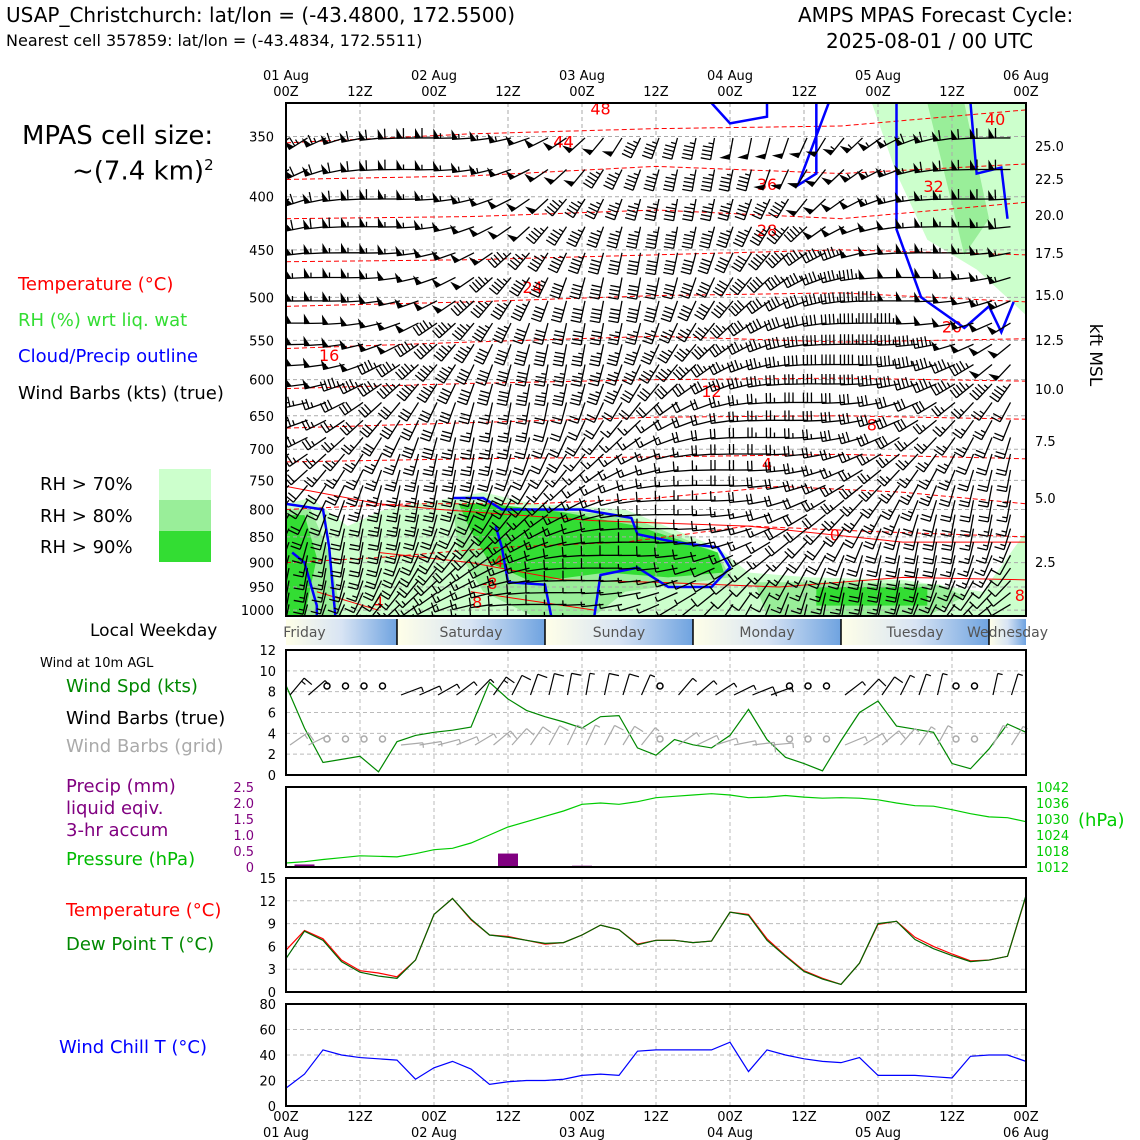 This screenshot has width=1140, height=1140. I want to click on temperature-contour-label: 8, so click(872, 425).